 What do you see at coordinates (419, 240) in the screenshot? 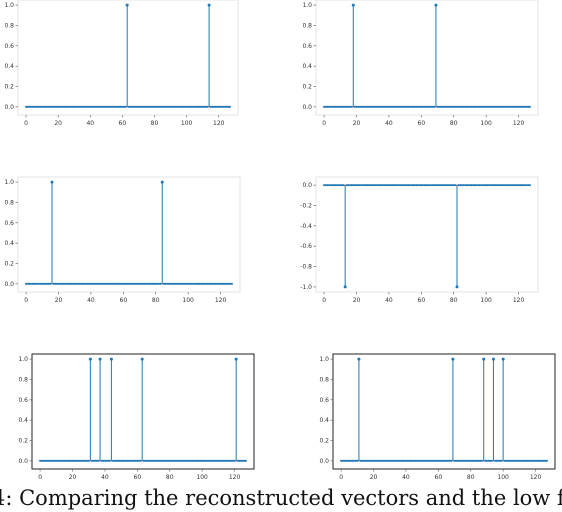
I see `panel-middle-right: 0 20 40 60 80 100 120 0.0 -0.2 -0.4 -0.6 -0.8 -1.0` at bounding box center [419, 240].